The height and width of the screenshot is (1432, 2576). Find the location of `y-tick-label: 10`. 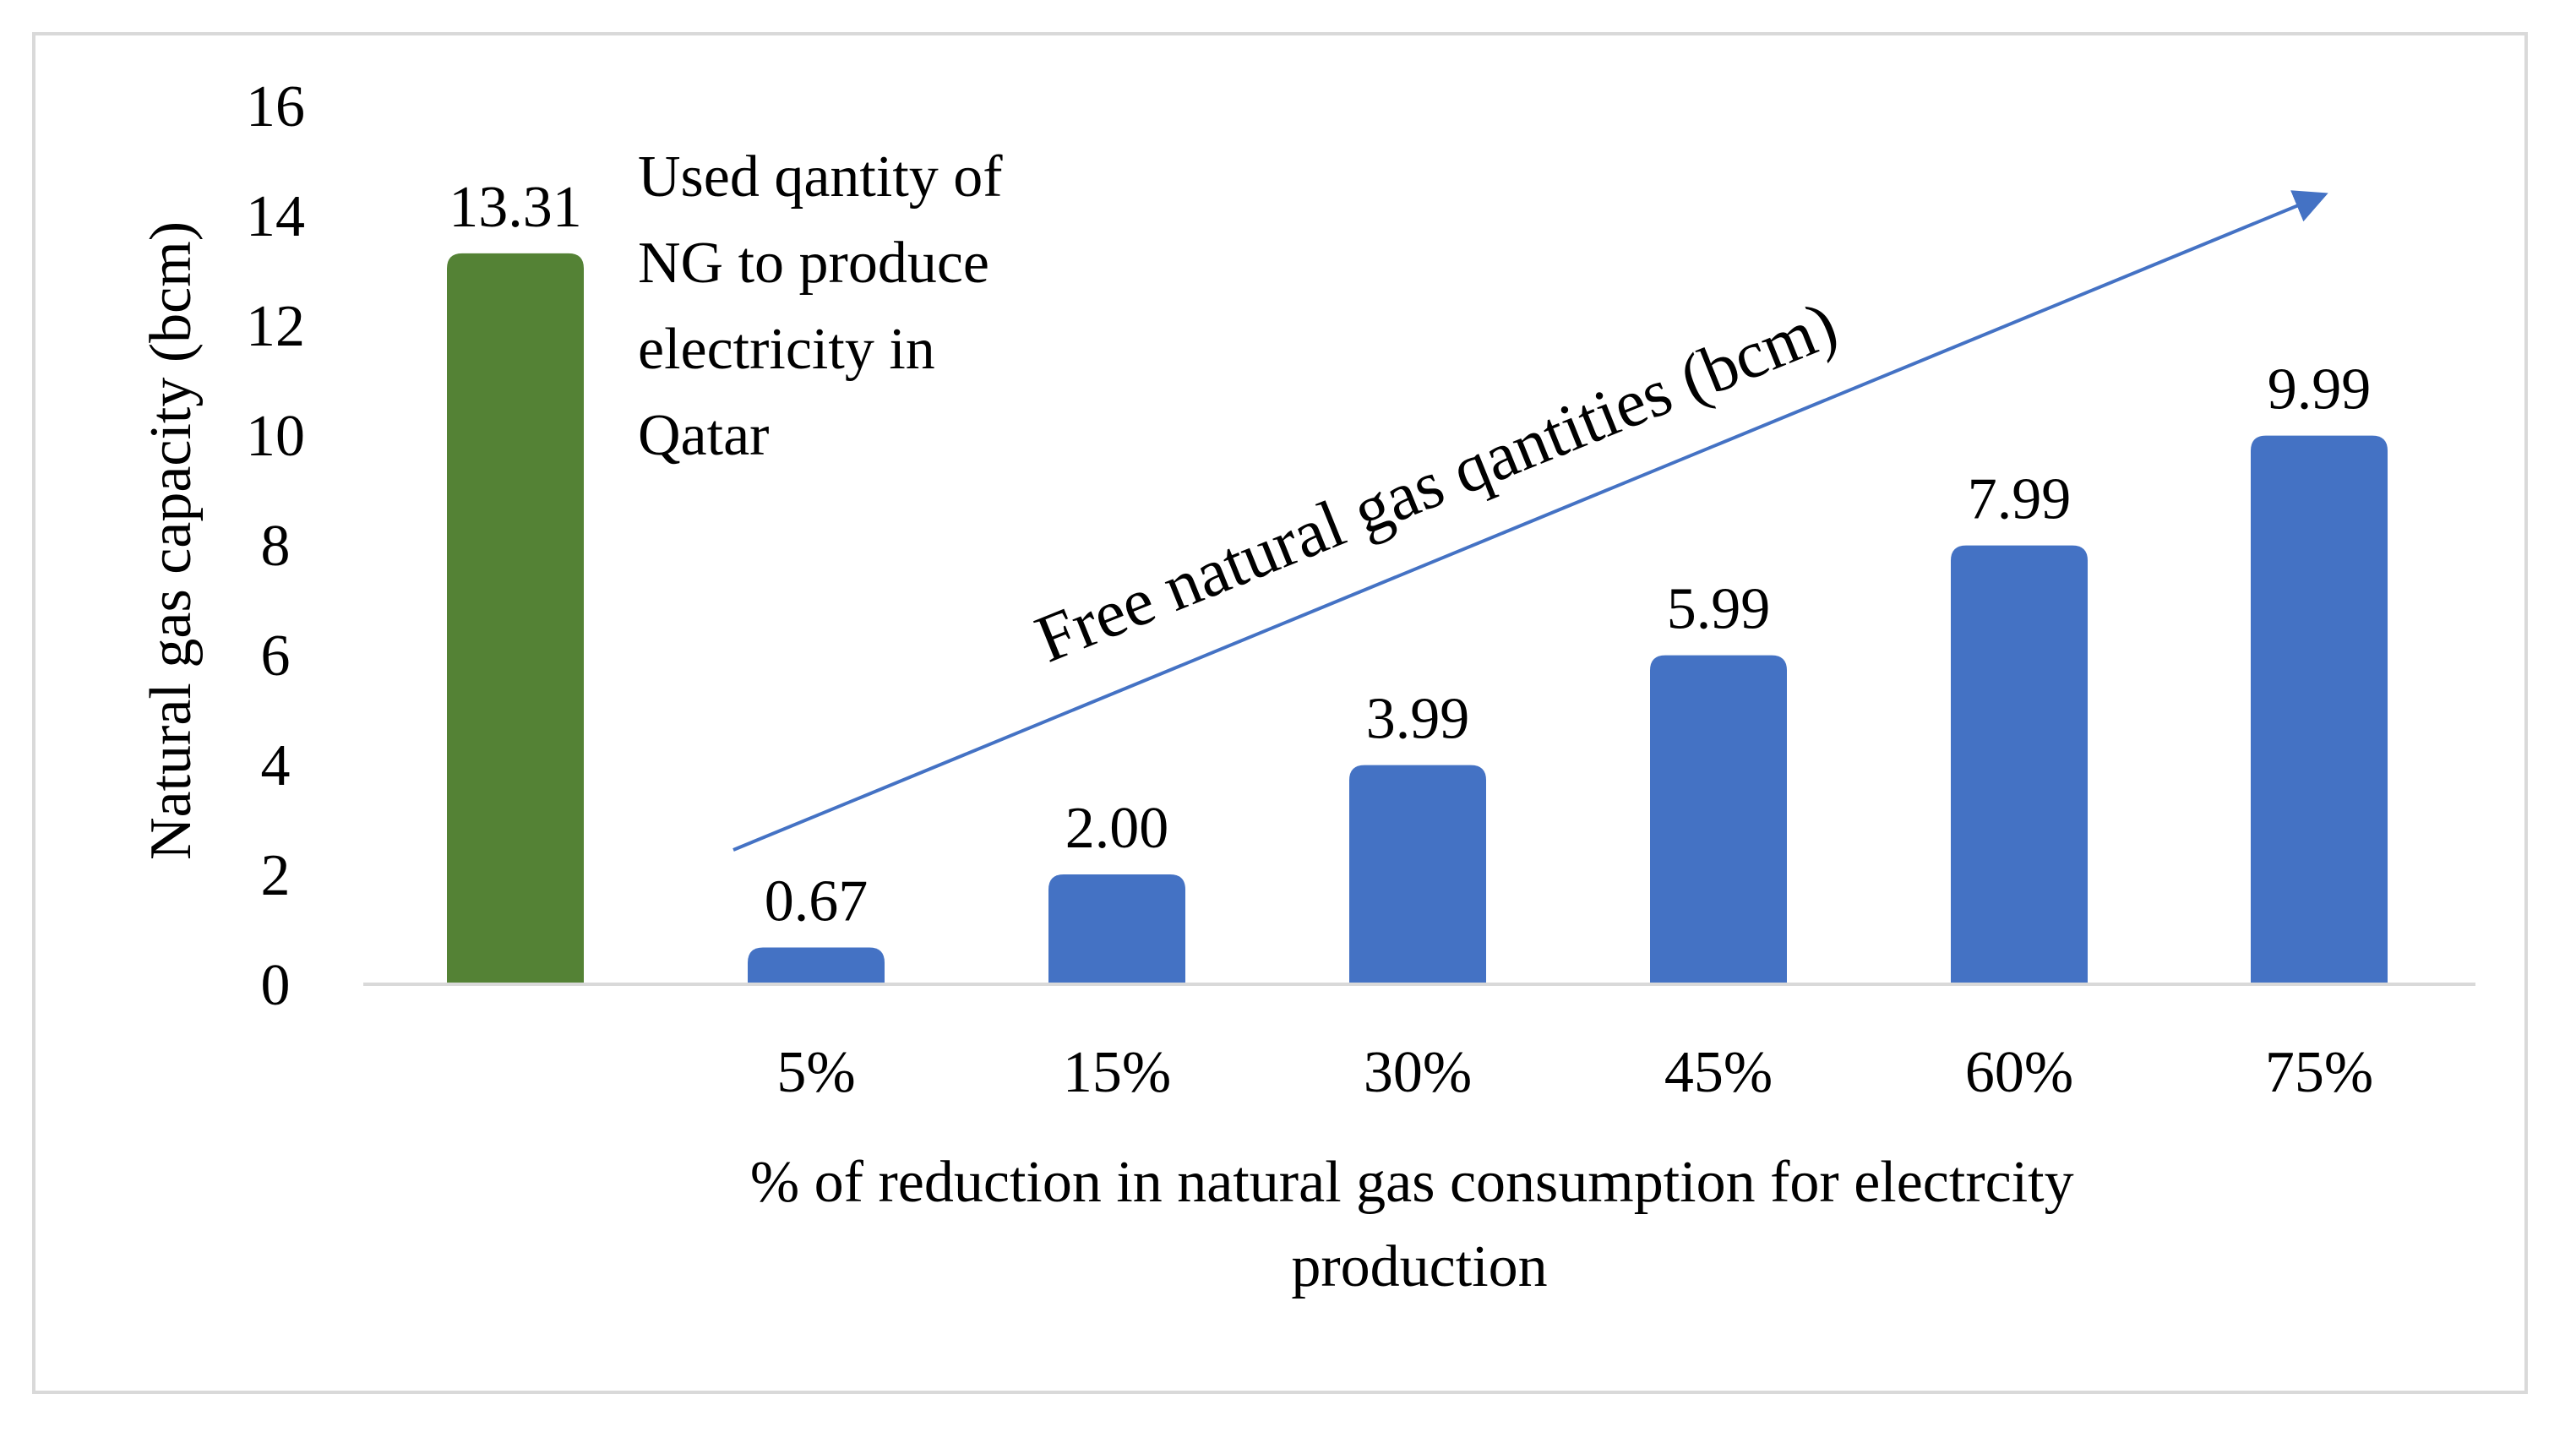

y-tick-label: 10 is located at coordinates (275, 436).